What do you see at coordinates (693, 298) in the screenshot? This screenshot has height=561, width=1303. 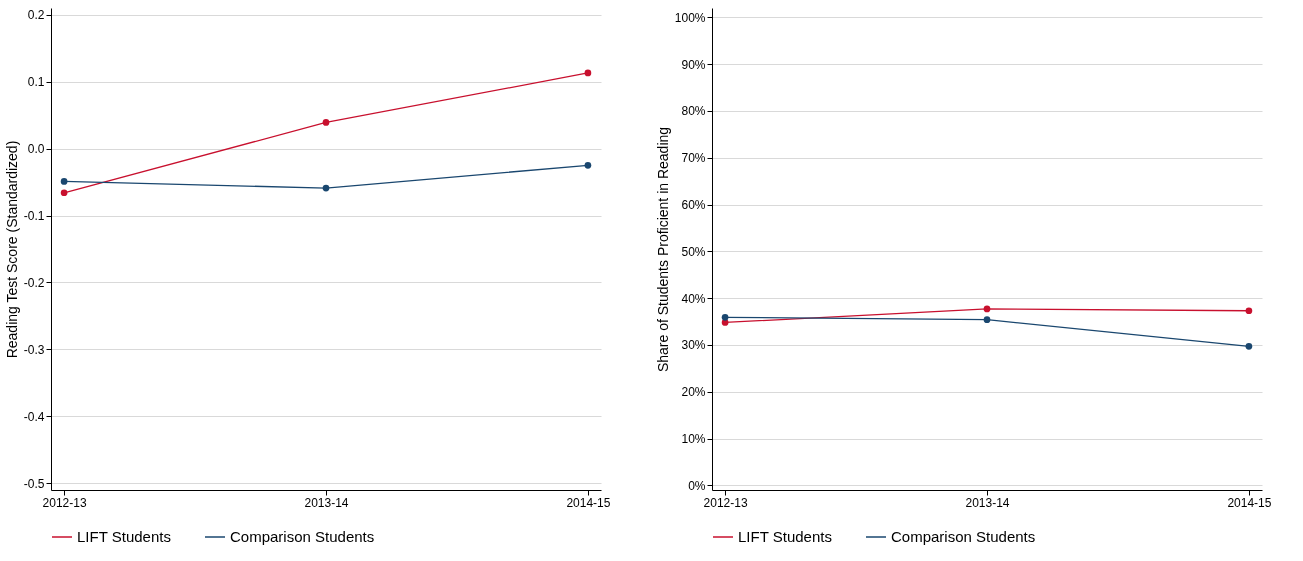 I see `y-tick-label: 40%` at bounding box center [693, 298].